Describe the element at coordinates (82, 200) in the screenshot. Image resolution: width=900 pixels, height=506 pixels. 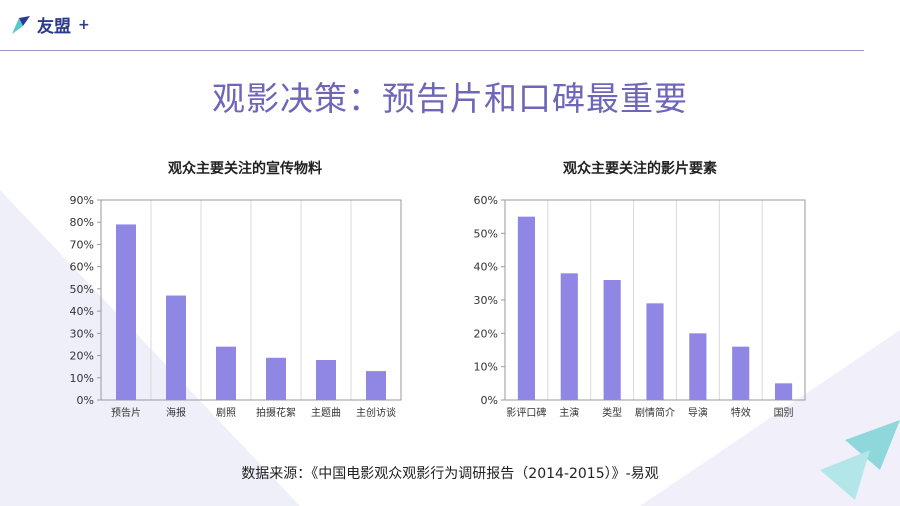
I see `y-tick-label: 90%` at that location.